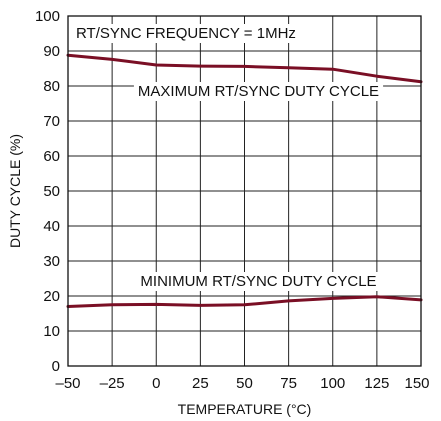  Describe the element at coordinates (15, 191) in the screenshot. I see `y-axis-title: DUTY CYCLE (%)` at that location.